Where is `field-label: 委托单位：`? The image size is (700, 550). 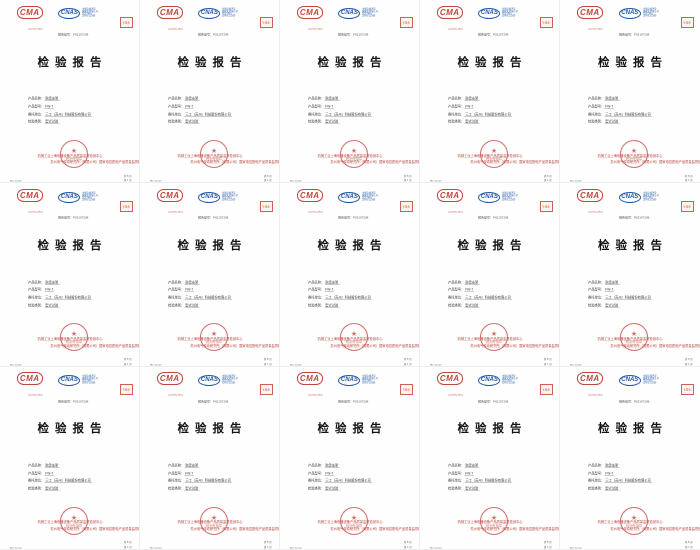 field-label: 委托单位： is located at coordinates (316, 114).